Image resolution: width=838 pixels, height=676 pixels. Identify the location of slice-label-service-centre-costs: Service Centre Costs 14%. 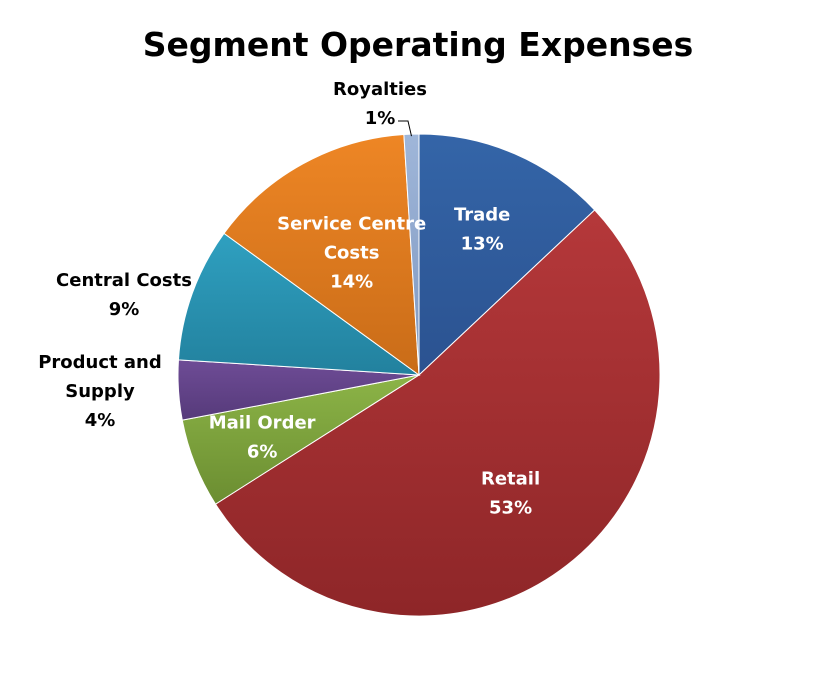
(351, 253).